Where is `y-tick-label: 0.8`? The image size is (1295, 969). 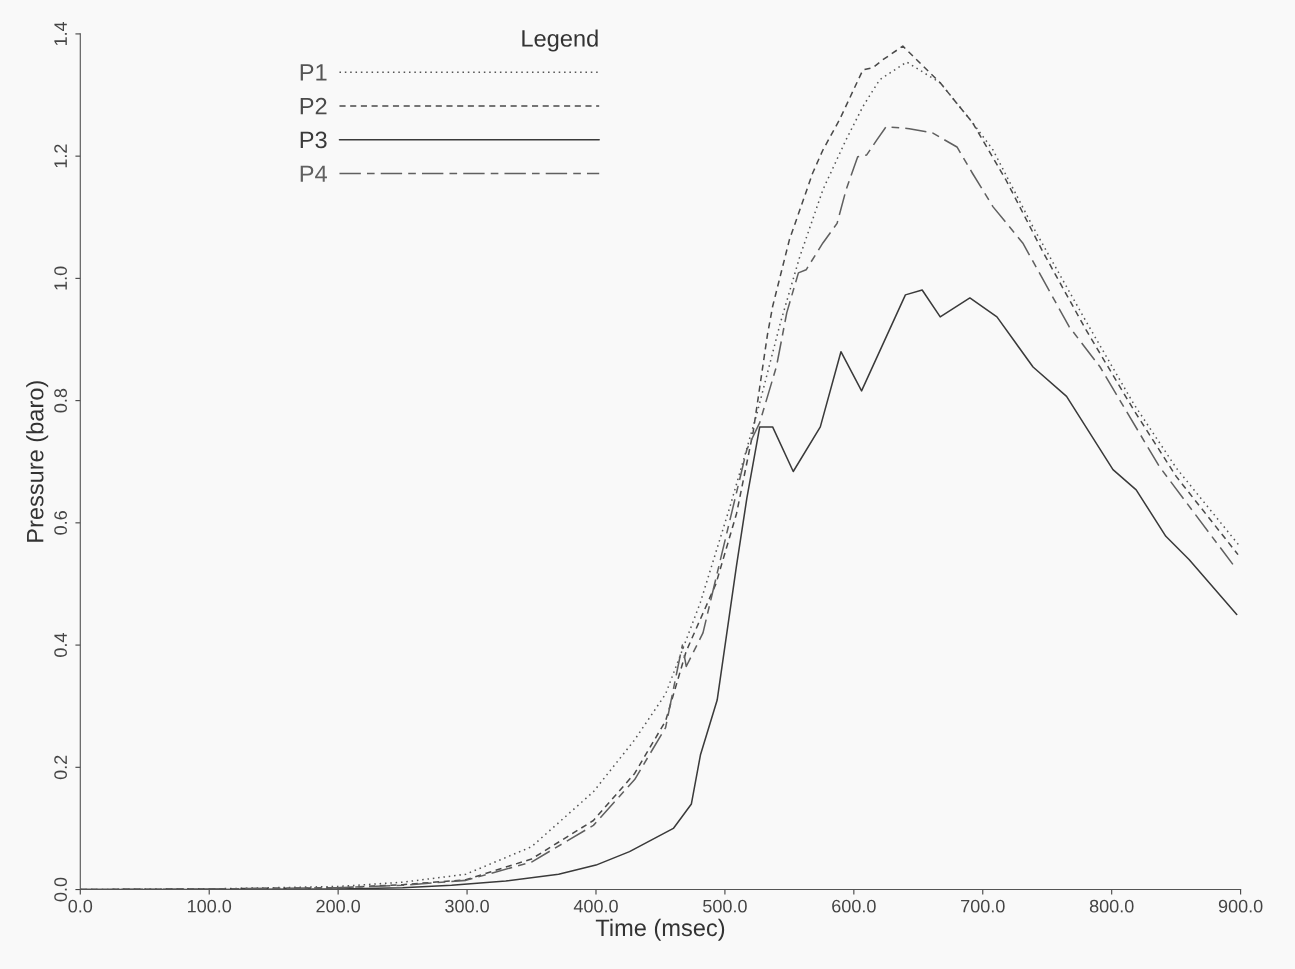
y-tick-label: 0.8 is located at coordinates (60, 400).